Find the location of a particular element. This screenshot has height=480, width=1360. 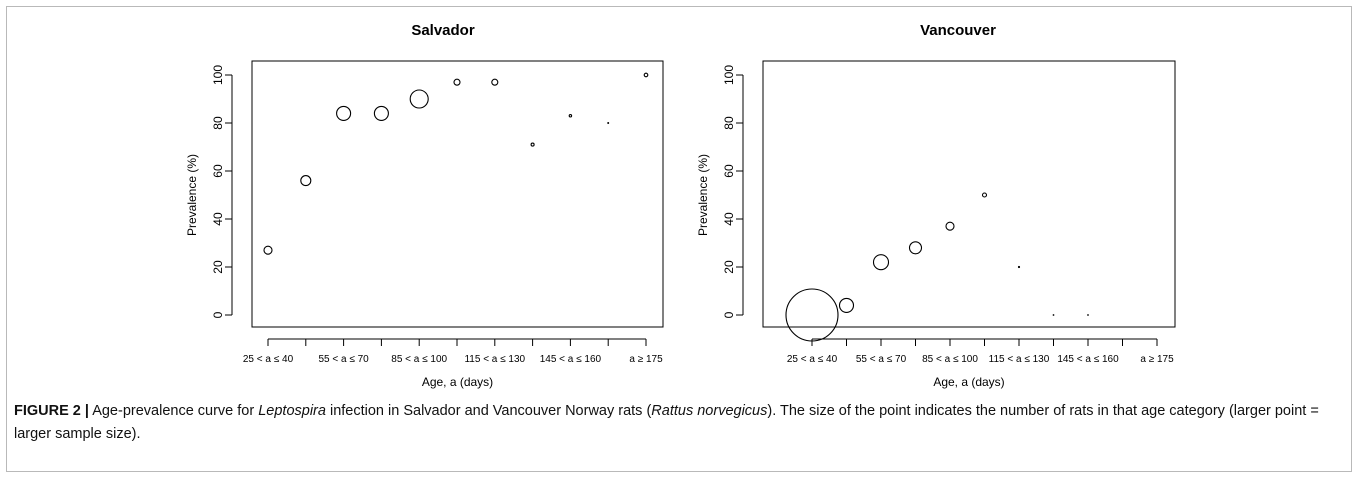

salvador-x-tick-label: 55 < a ≤ 70 is located at coordinates (343, 359).